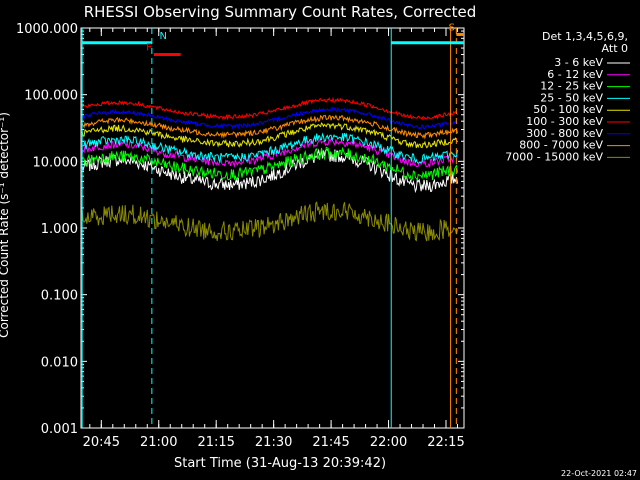 This screenshot has width=640, height=480. Describe the element at coordinates (571, 97) in the screenshot. I see `legend-label-3: 25 - 50 keV` at that location.